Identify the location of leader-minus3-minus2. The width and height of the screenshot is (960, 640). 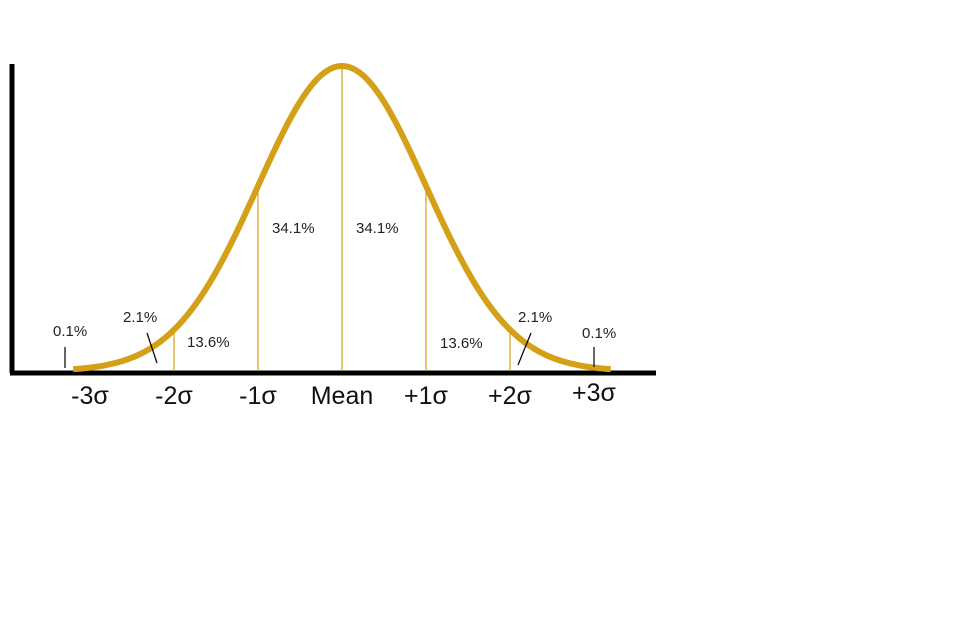
(152, 348).